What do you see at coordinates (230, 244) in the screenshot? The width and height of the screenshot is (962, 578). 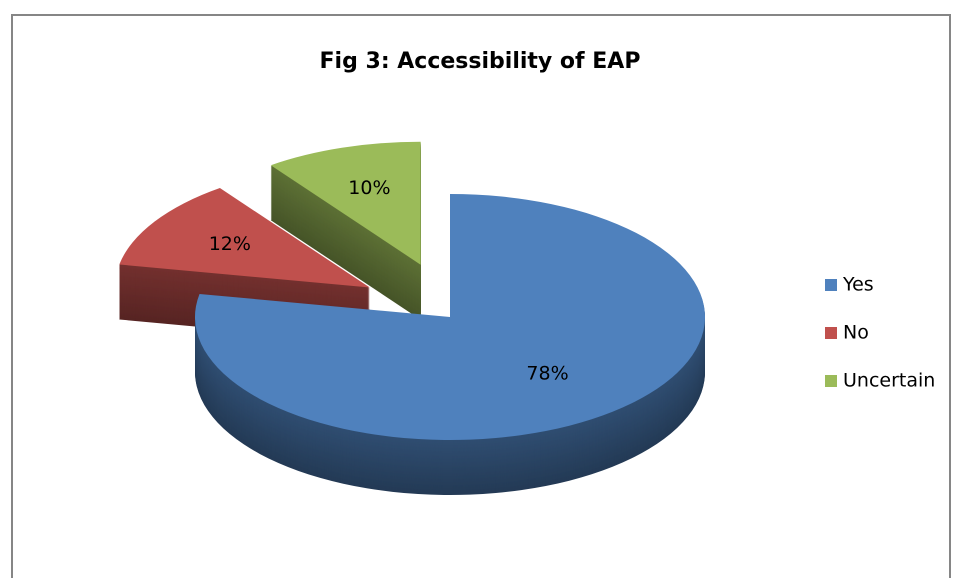 I see `data-label: 12%` at bounding box center [230, 244].